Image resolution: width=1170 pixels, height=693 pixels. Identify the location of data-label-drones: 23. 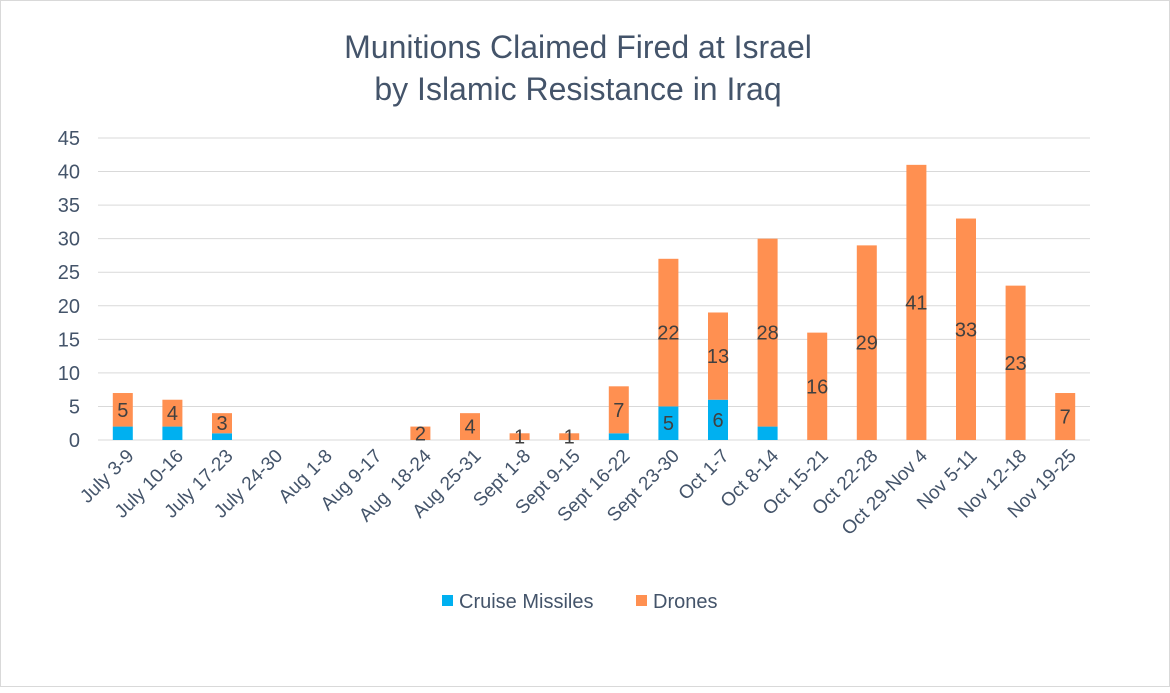
(1015, 364).